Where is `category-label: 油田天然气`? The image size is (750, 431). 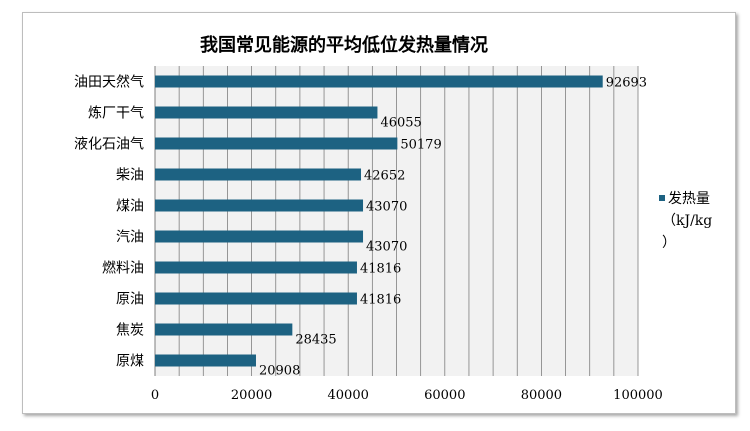
category-label: 油田天然气 is located at coordinates (109, 82).